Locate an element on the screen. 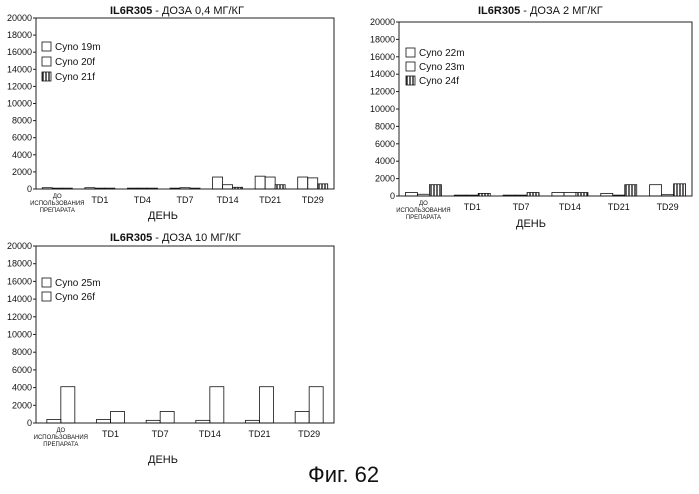  y-tick-label: 14000 is located at coordinates (382, 74).